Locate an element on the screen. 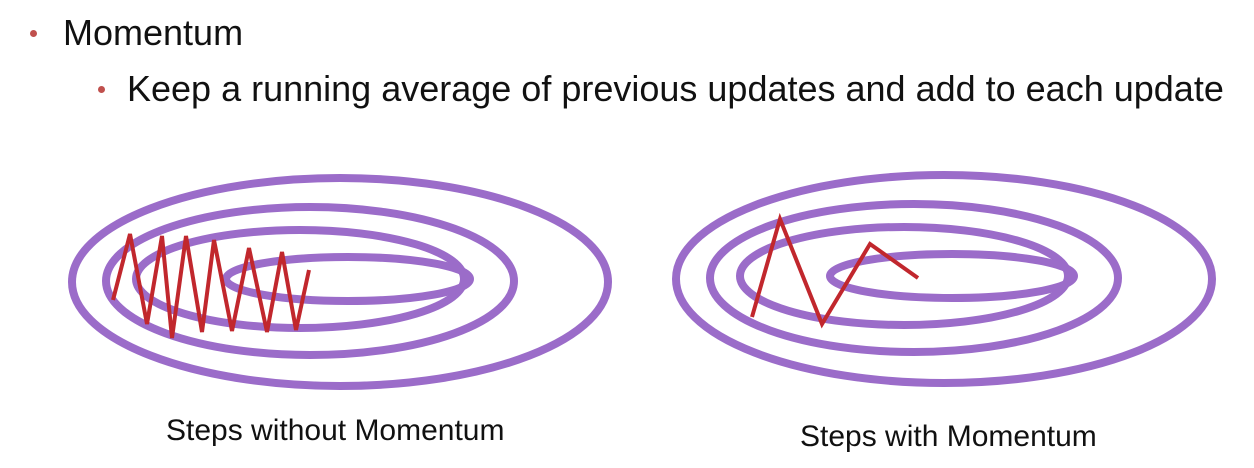 This screenshot has height=468, width=1254. caption-steps-without-momentum: Steps without Momentum is located at coordinates (335, 430).